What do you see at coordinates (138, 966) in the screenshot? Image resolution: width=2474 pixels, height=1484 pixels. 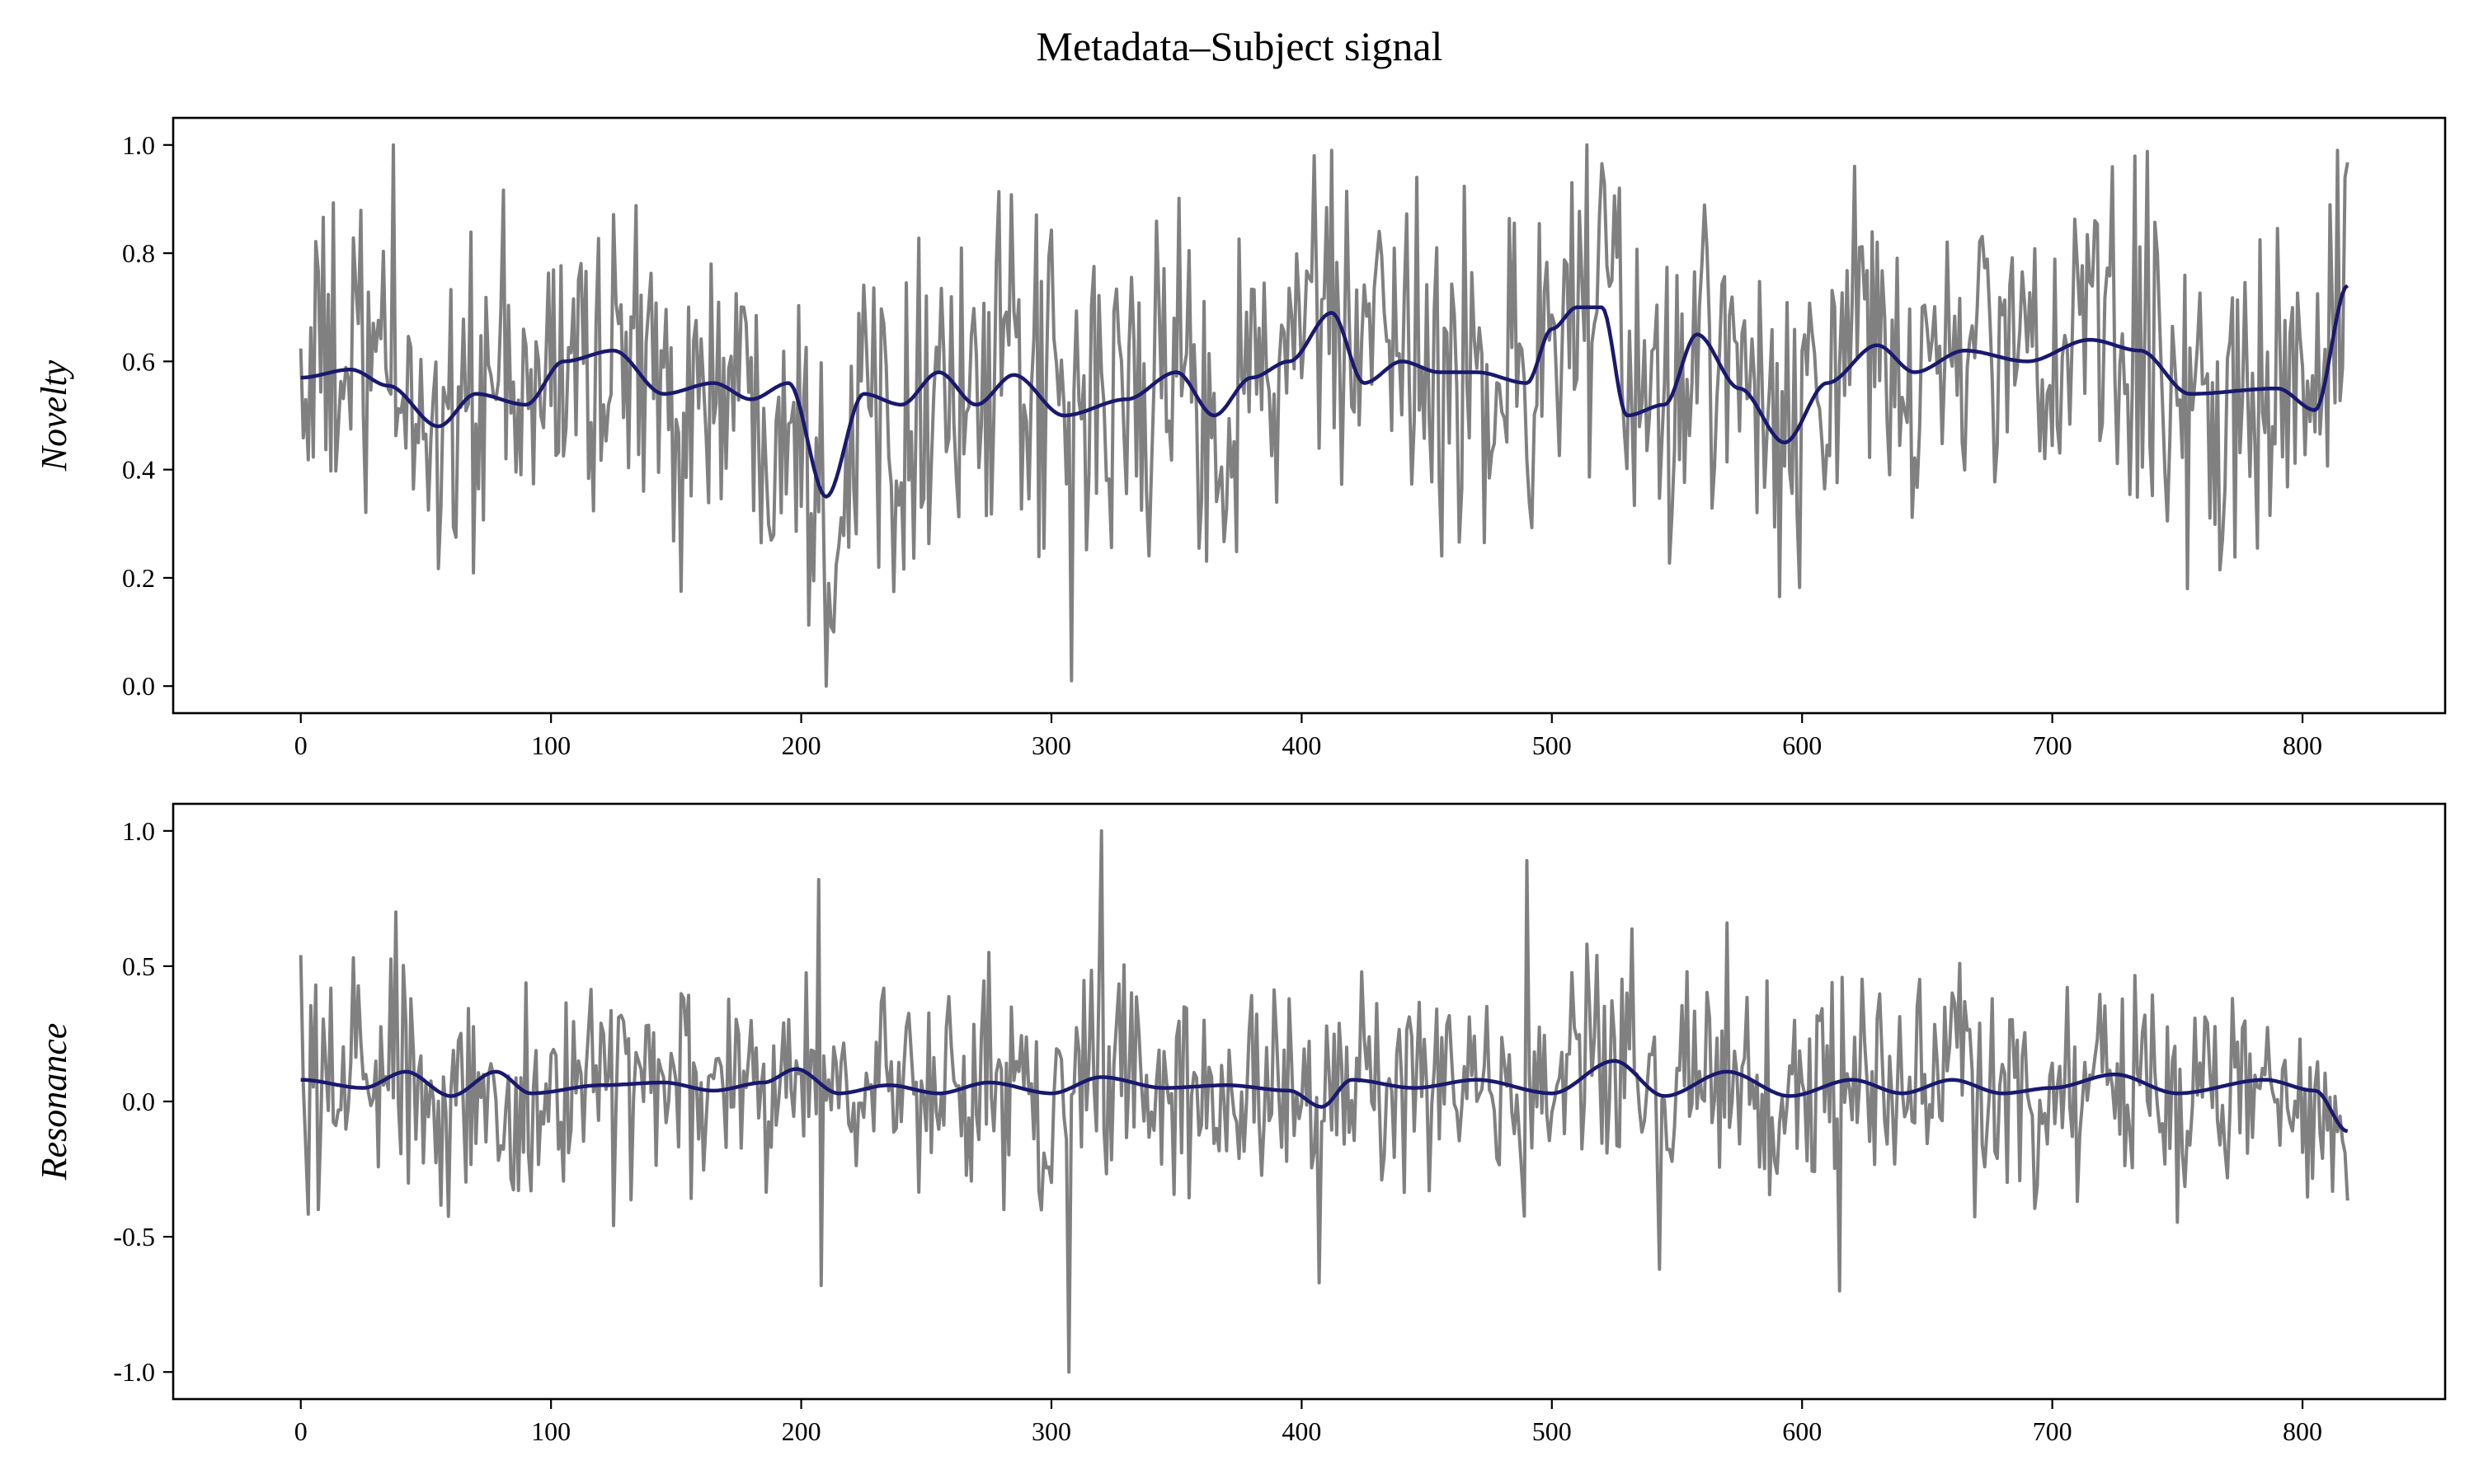 I see `resonance-y-tick-label: 0.5` at bounding box center [138, 966].